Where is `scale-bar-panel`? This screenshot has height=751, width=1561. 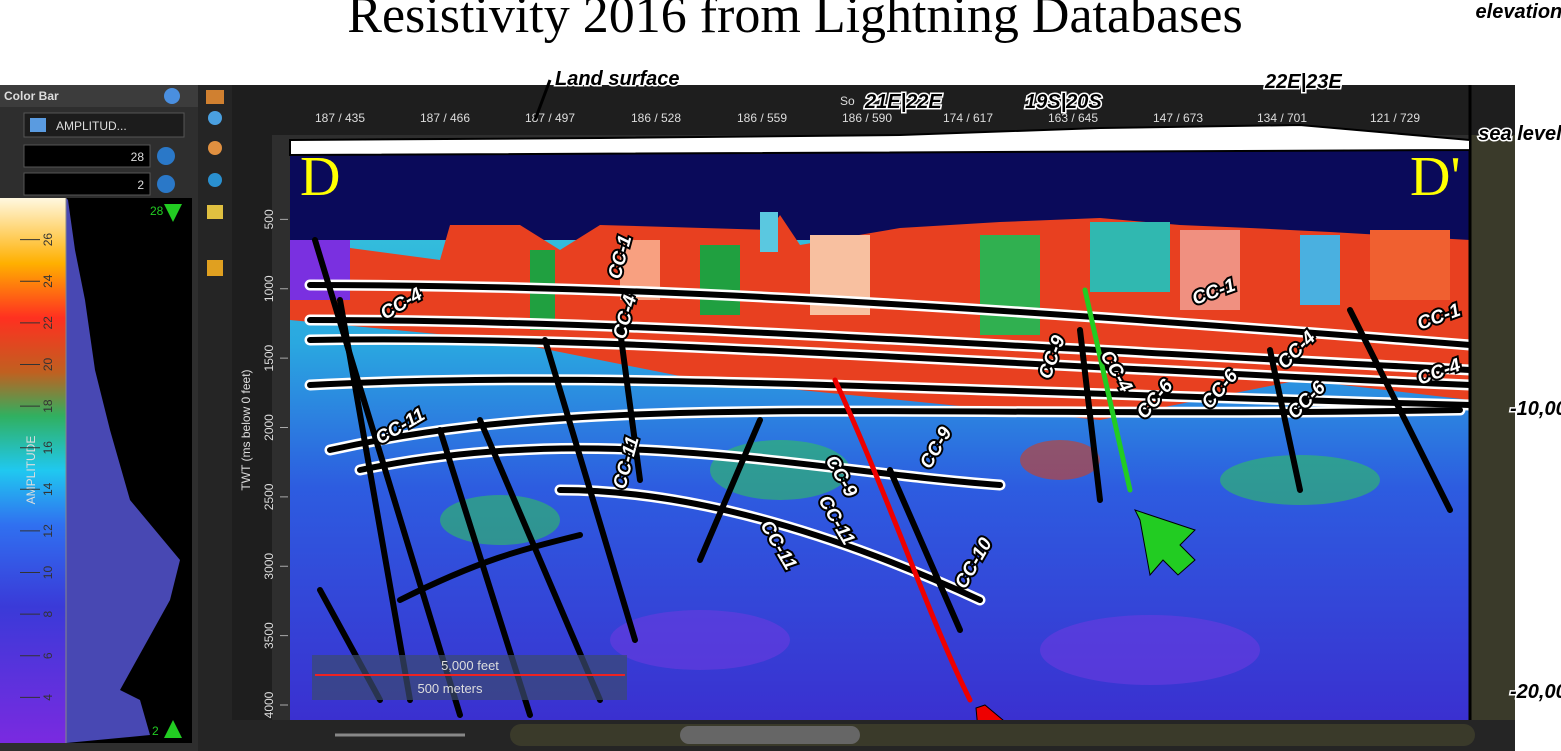 scale-bar-panel is located at coordinates (469, 677).